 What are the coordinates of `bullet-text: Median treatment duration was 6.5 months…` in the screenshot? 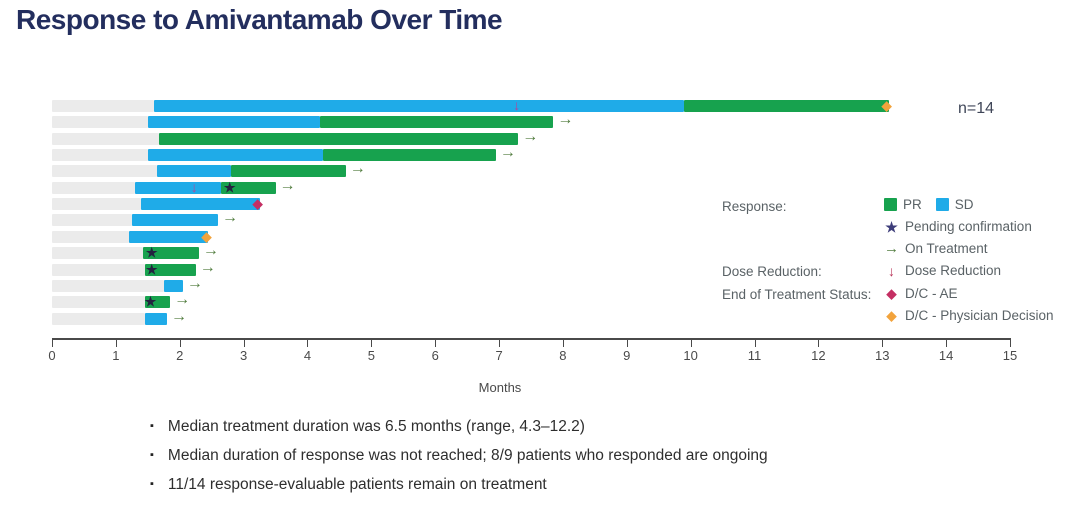 It's located at (376, 426).